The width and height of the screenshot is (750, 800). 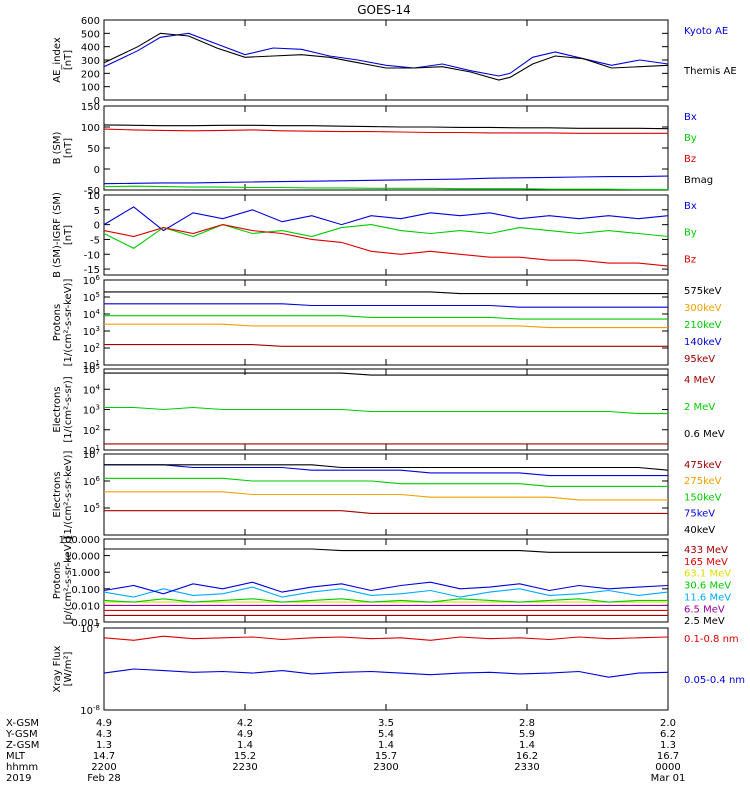 I want to click on footer-label: Z-GSM, so click(x=22, y=745).